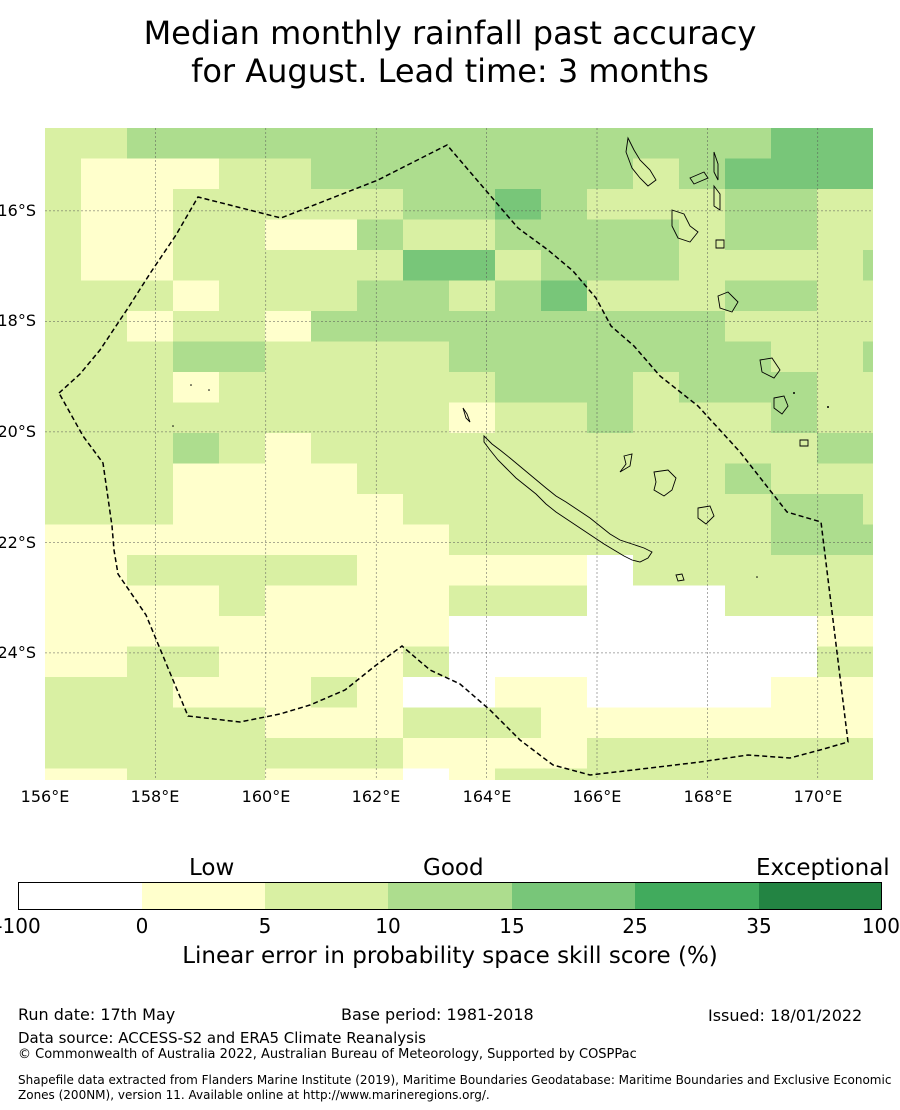  I want to click on lat-label-16s: 16°S, so click(18, 210).